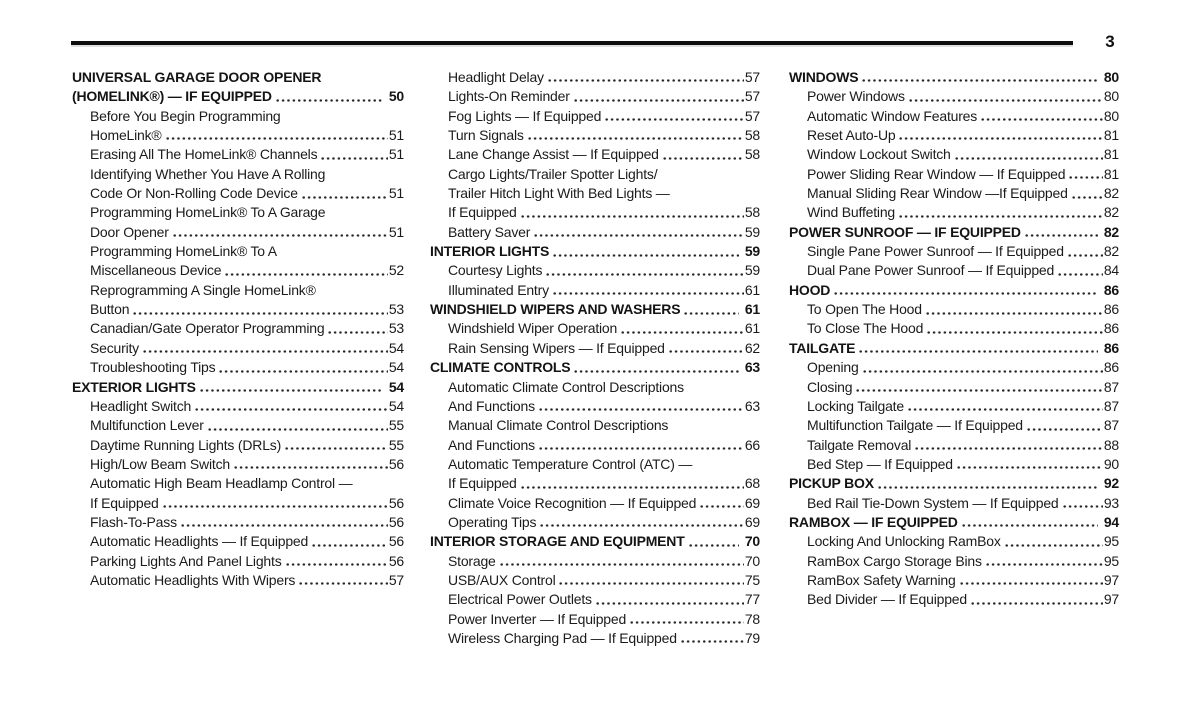 This screenshot has width=1191, height=720. What do you see at coordinates (595, 310) in the screenshot?
I see `toc-section-entry: WINDSHIELD WIPERS AND WASHERS 61` at bounding box center [595, 310].